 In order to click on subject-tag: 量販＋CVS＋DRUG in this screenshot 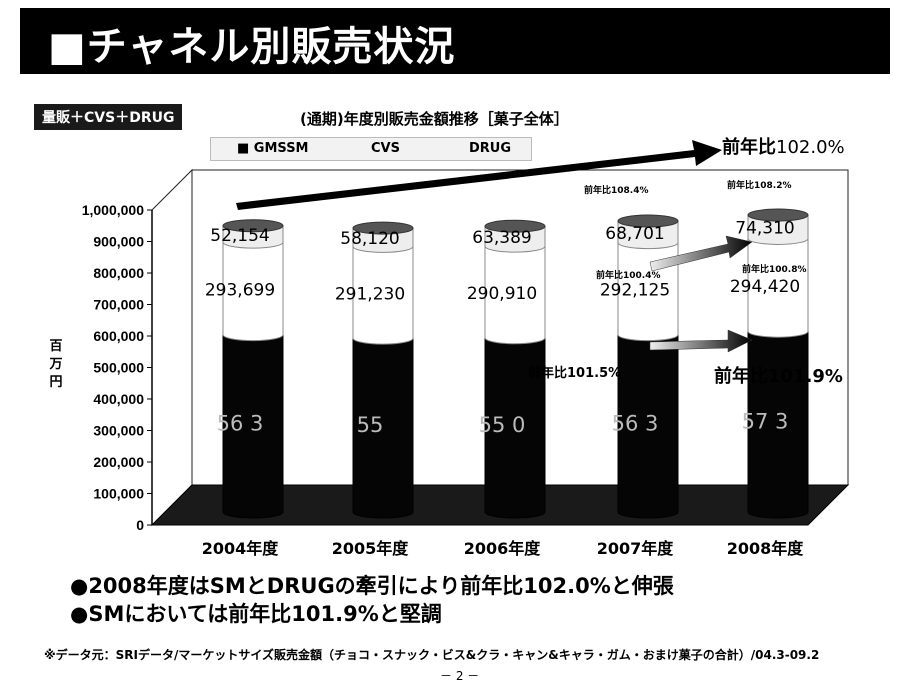, I will do `click(108, 117)`.